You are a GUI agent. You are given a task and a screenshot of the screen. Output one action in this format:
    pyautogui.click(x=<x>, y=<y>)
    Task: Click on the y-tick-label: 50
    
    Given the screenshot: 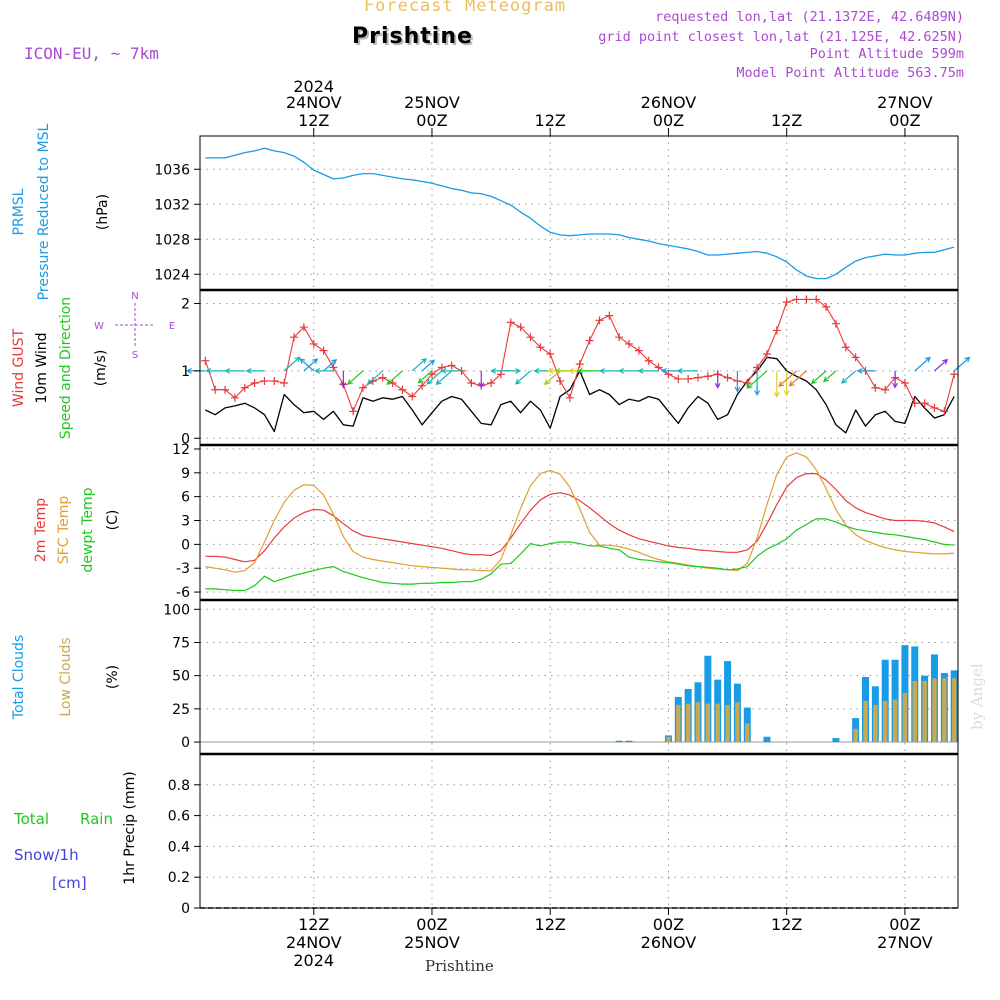 What is the action you would take?
    pyautogui.click(x=181, y=677)
    